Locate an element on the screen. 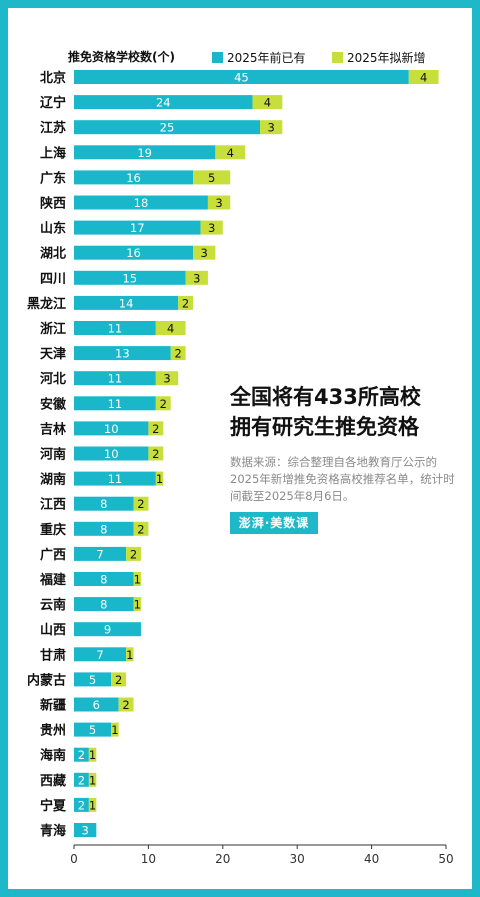 Image resolution: width=480 pixels, height=897 pixels. category-label: 黑龙江 is located at coordinates (46, 304).